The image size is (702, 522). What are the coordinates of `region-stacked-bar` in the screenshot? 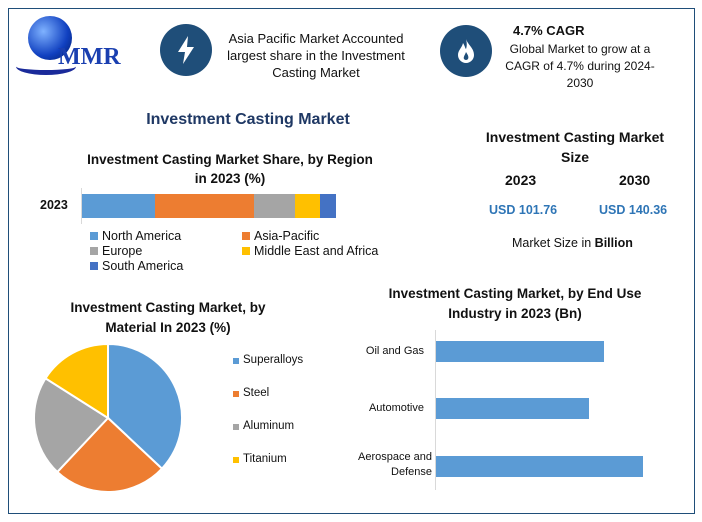 It's located at (209, 206).